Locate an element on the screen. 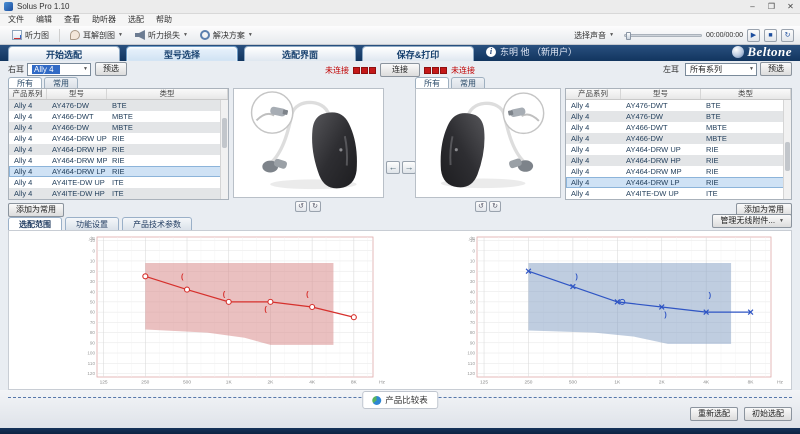  maximize-button: ❐ is located at coordinates (771, 6).